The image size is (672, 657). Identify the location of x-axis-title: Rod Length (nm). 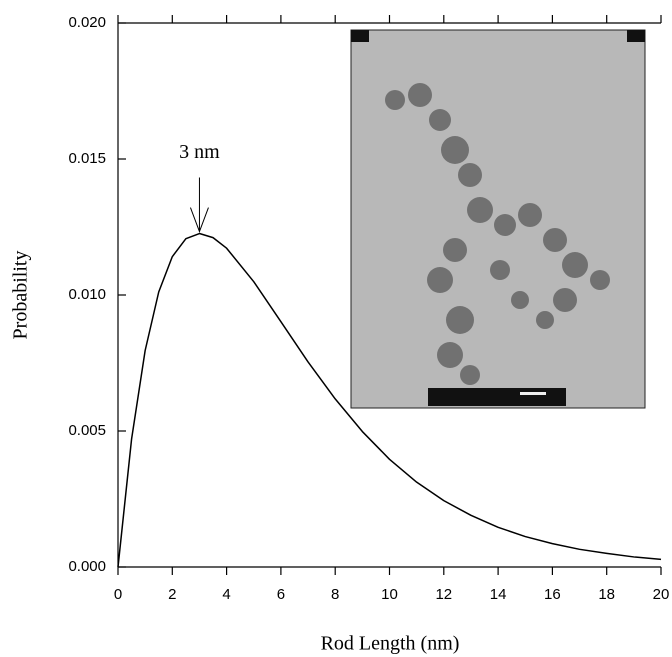
(390, 644).